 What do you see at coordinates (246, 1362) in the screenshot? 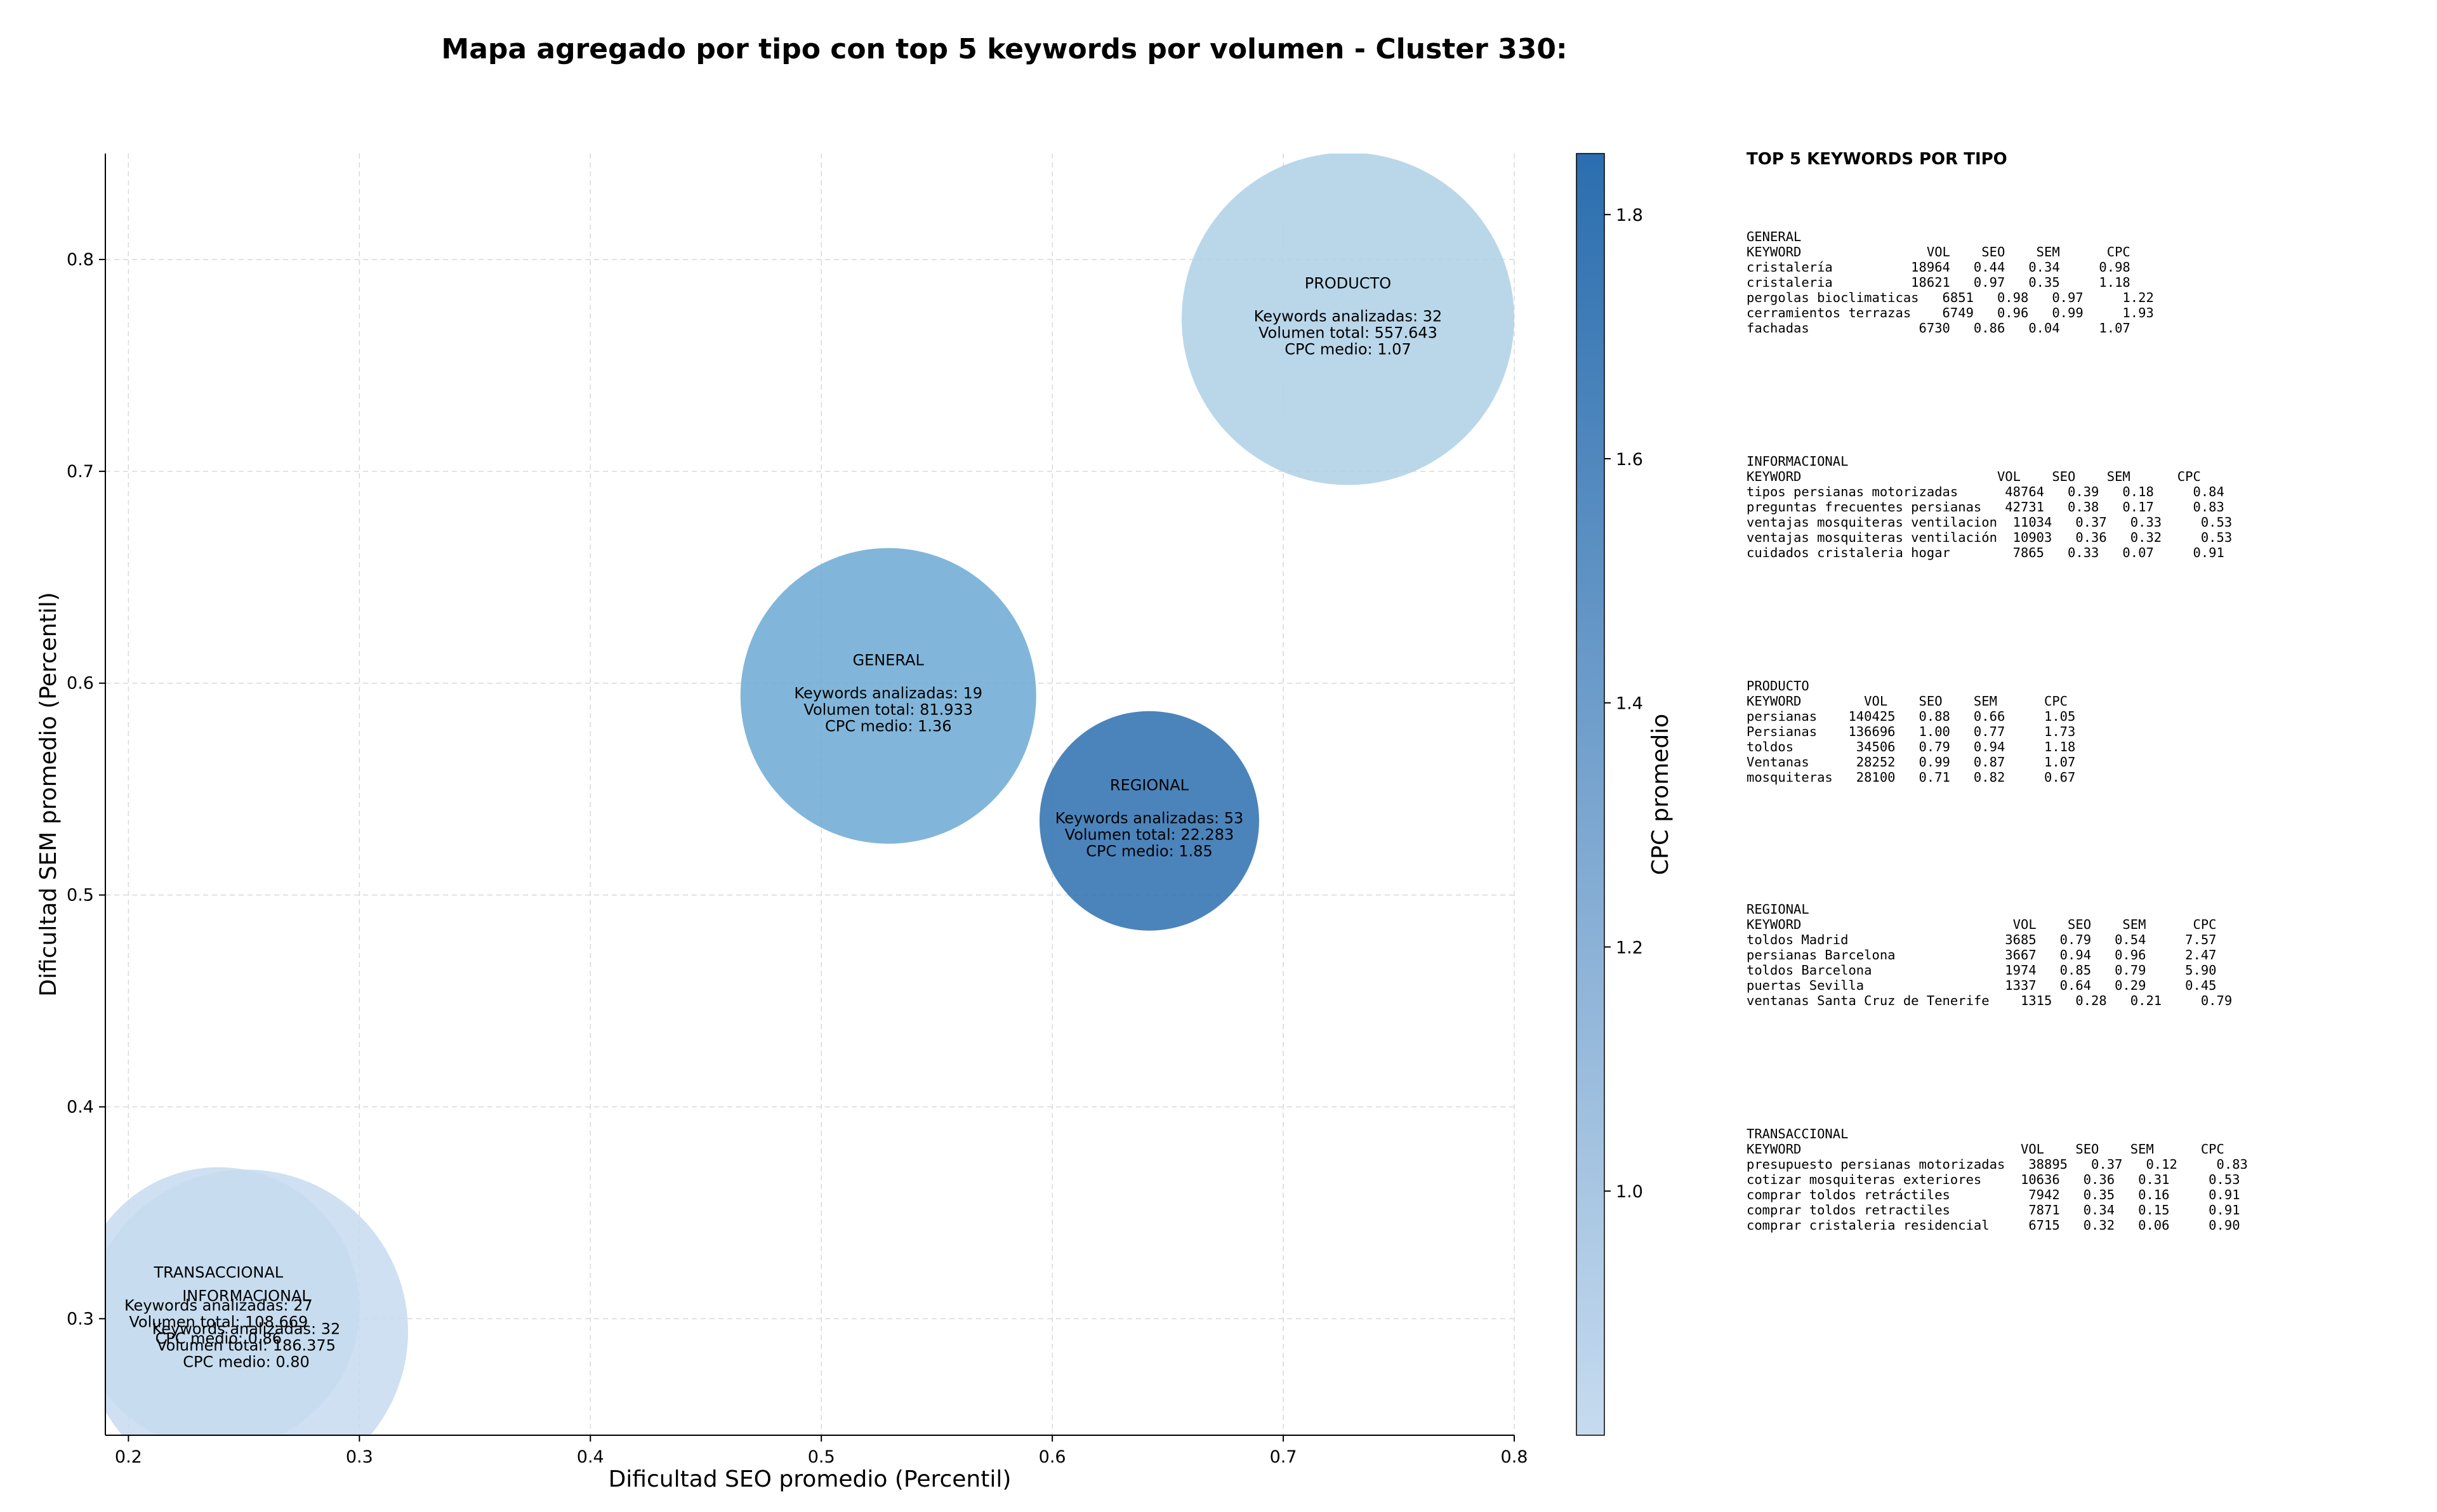
I see `bubble-cpc-label: CPC medio: 0.80` at bounding box center [246, 1362].